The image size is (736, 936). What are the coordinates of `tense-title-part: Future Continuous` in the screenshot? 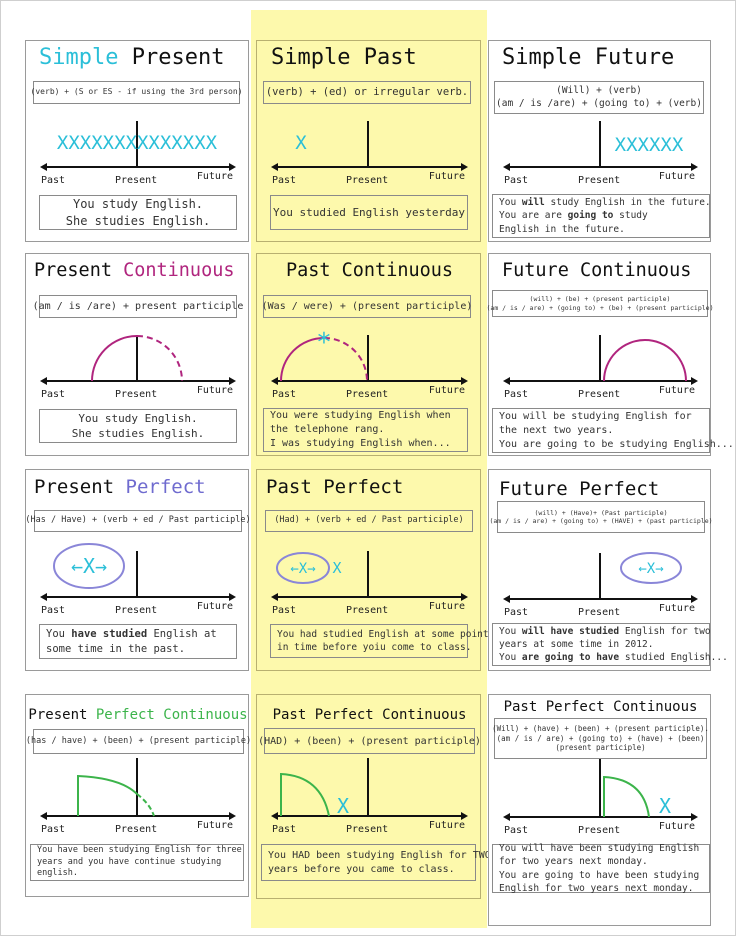 It's located at (597, 270).